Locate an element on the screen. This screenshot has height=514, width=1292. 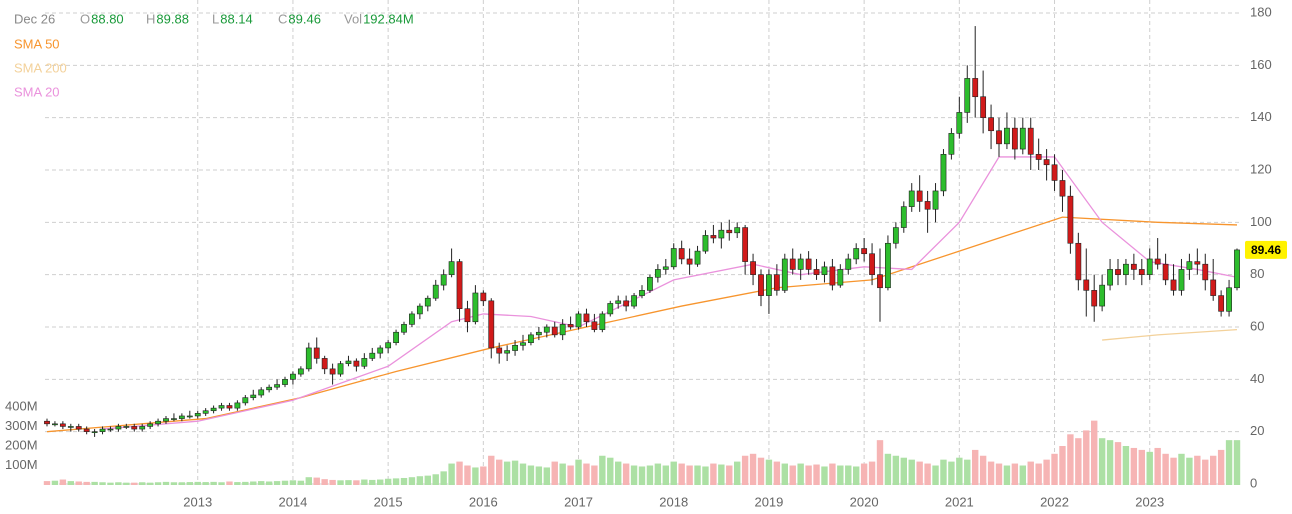
header-value: 89.88 is located at coordinates (172, 18).